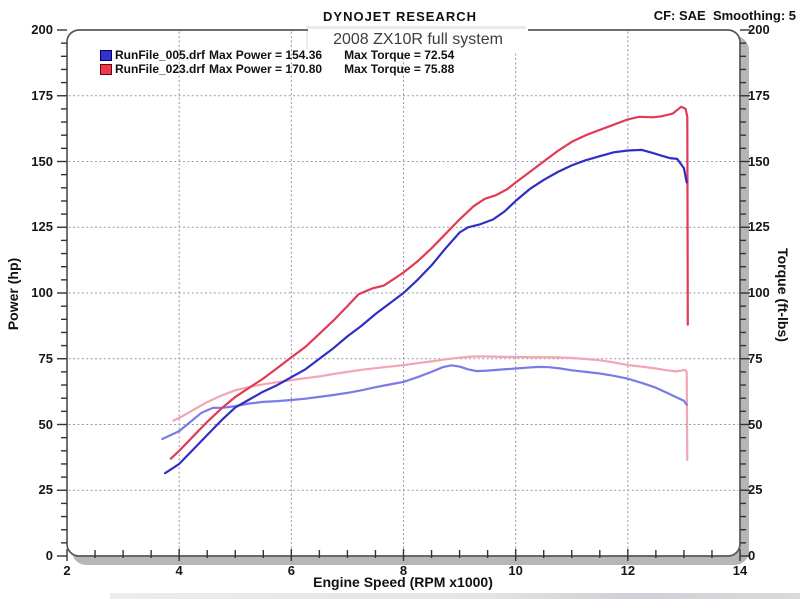 This screenshot has width=800, height=600. Describe the element at coordinates (755, 424) in the screenshot. I see `torque-tick-label: 50` at that location.